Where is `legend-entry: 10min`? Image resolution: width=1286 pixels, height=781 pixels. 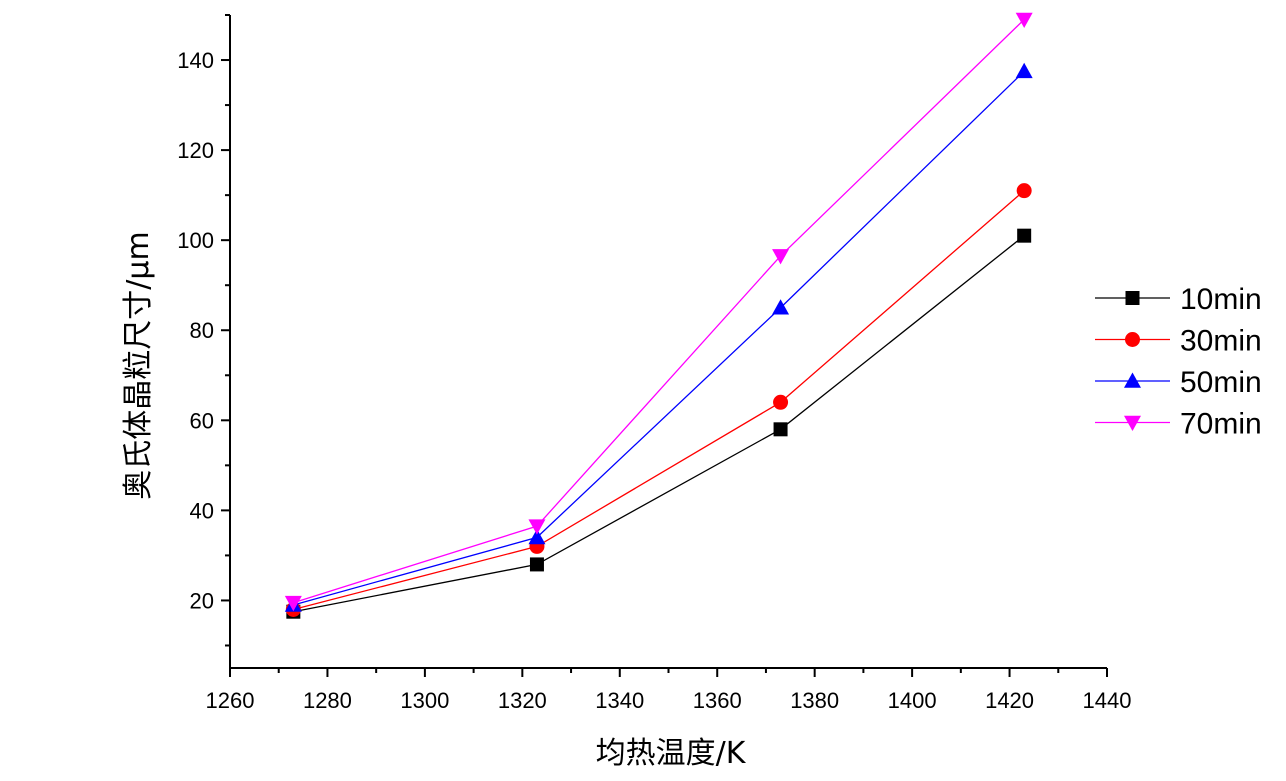
legend-entry: 10min is located at coordinates (1178, 299).